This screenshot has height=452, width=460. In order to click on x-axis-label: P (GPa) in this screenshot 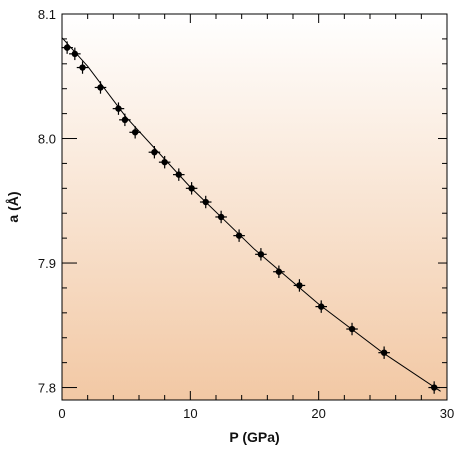, I will do `click(254, 437)`.